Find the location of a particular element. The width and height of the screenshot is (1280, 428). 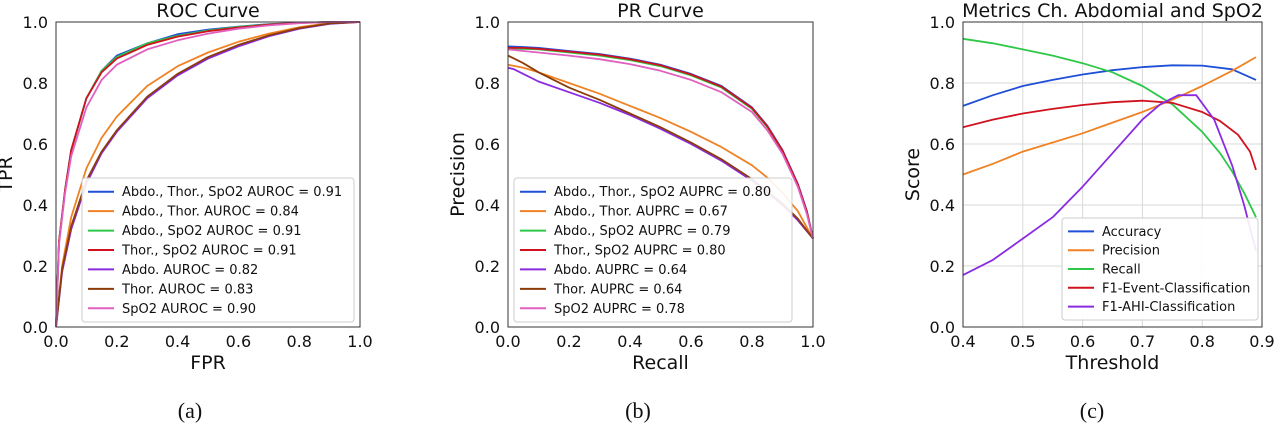

x-tick-label: 0.9 is located at coordinates (1261, 341).